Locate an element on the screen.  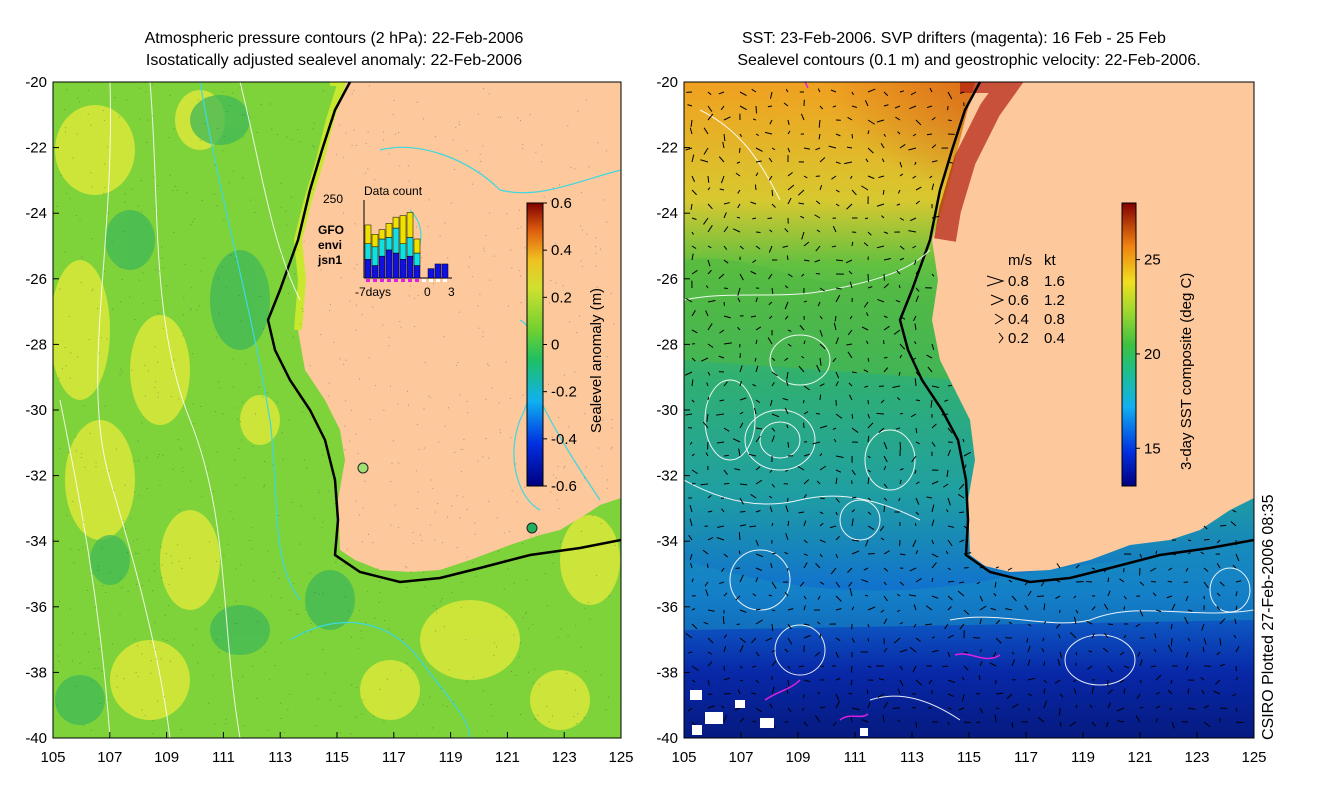
velocity-legend-ms: 0.6 is located at coordinates (1018, 300).